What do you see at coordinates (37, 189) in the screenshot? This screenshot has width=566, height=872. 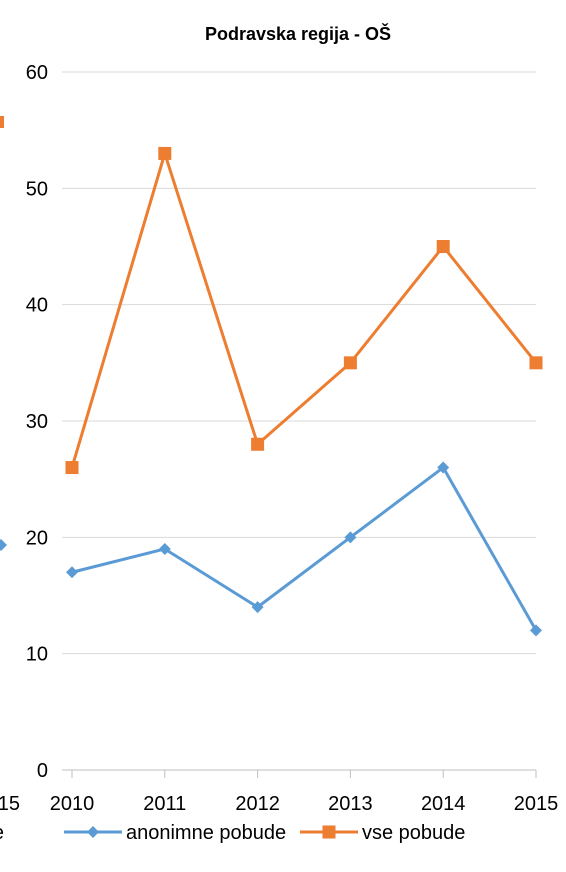 I see `y-tick-label-50: 50` at bounding box center [37, 189].